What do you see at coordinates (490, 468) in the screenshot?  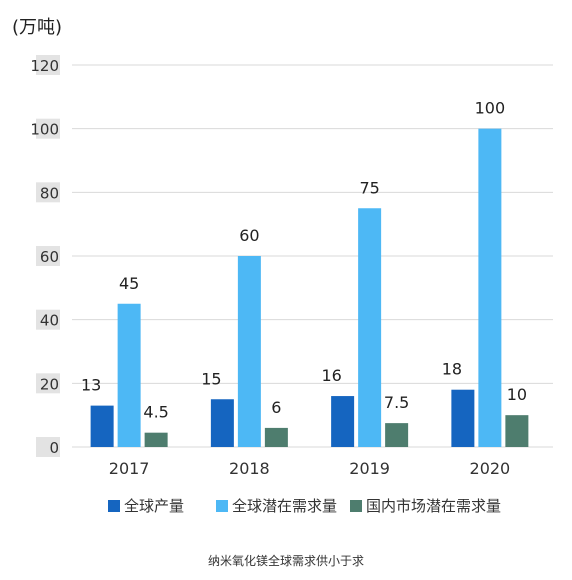 I see `x-tick-label: 2020` at bounding box center [490, 468].